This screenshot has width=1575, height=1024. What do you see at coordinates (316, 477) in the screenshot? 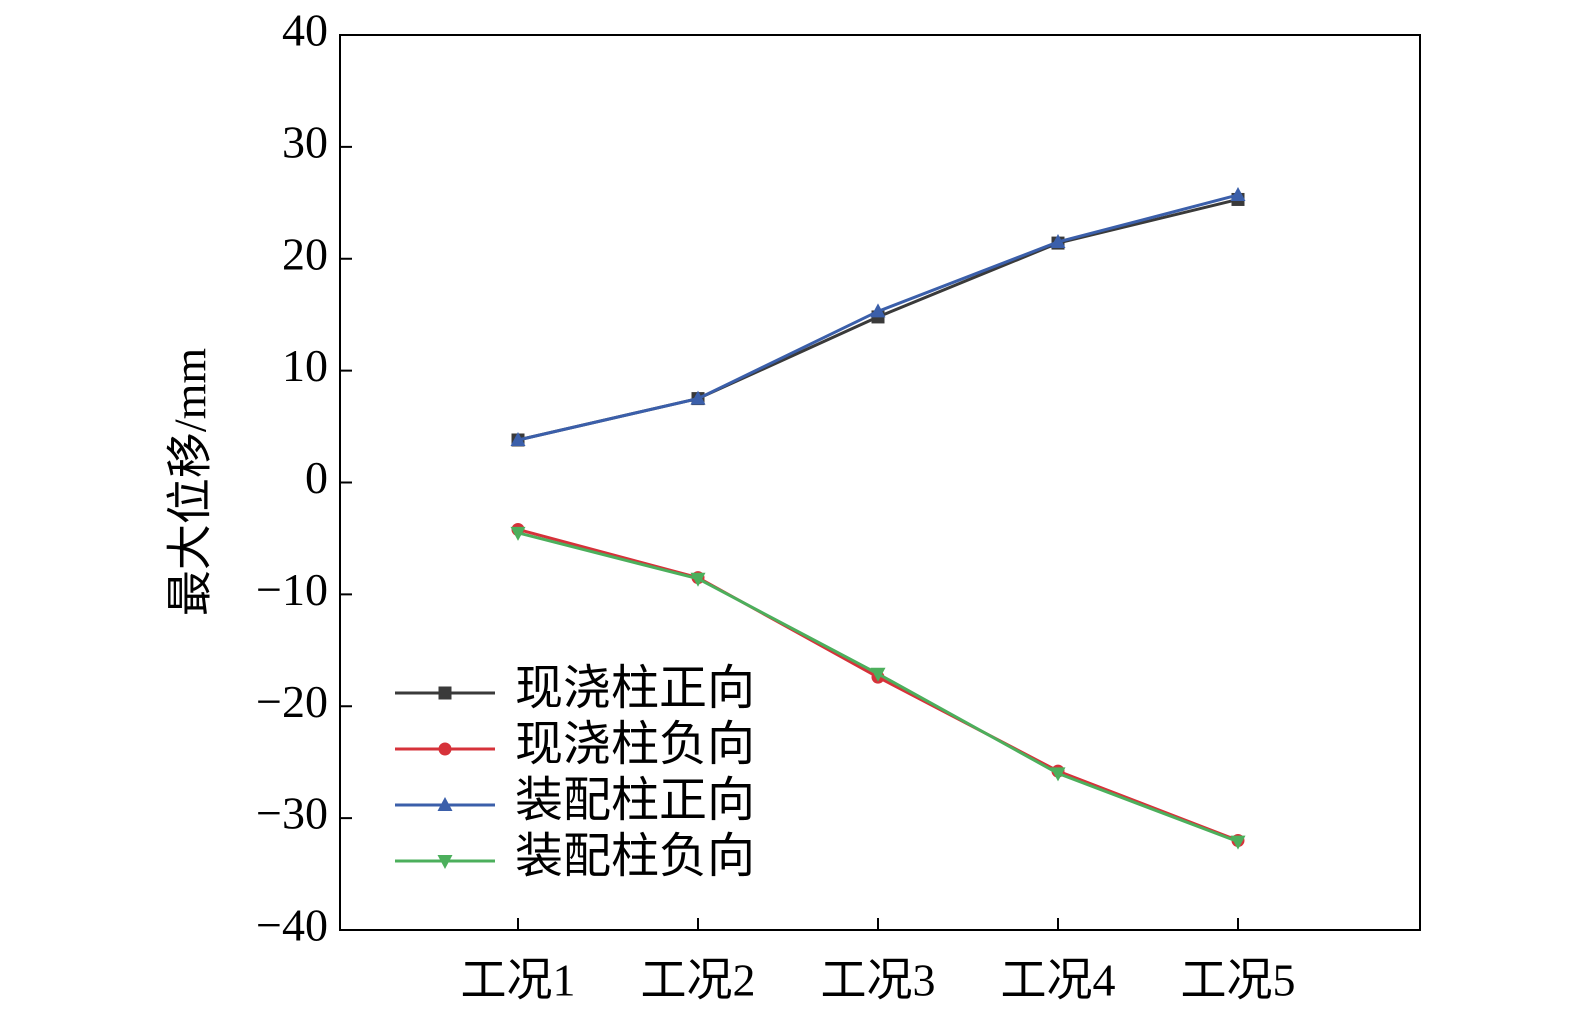
I see `y-tick-label: 0` at bounding box center [316, 477].